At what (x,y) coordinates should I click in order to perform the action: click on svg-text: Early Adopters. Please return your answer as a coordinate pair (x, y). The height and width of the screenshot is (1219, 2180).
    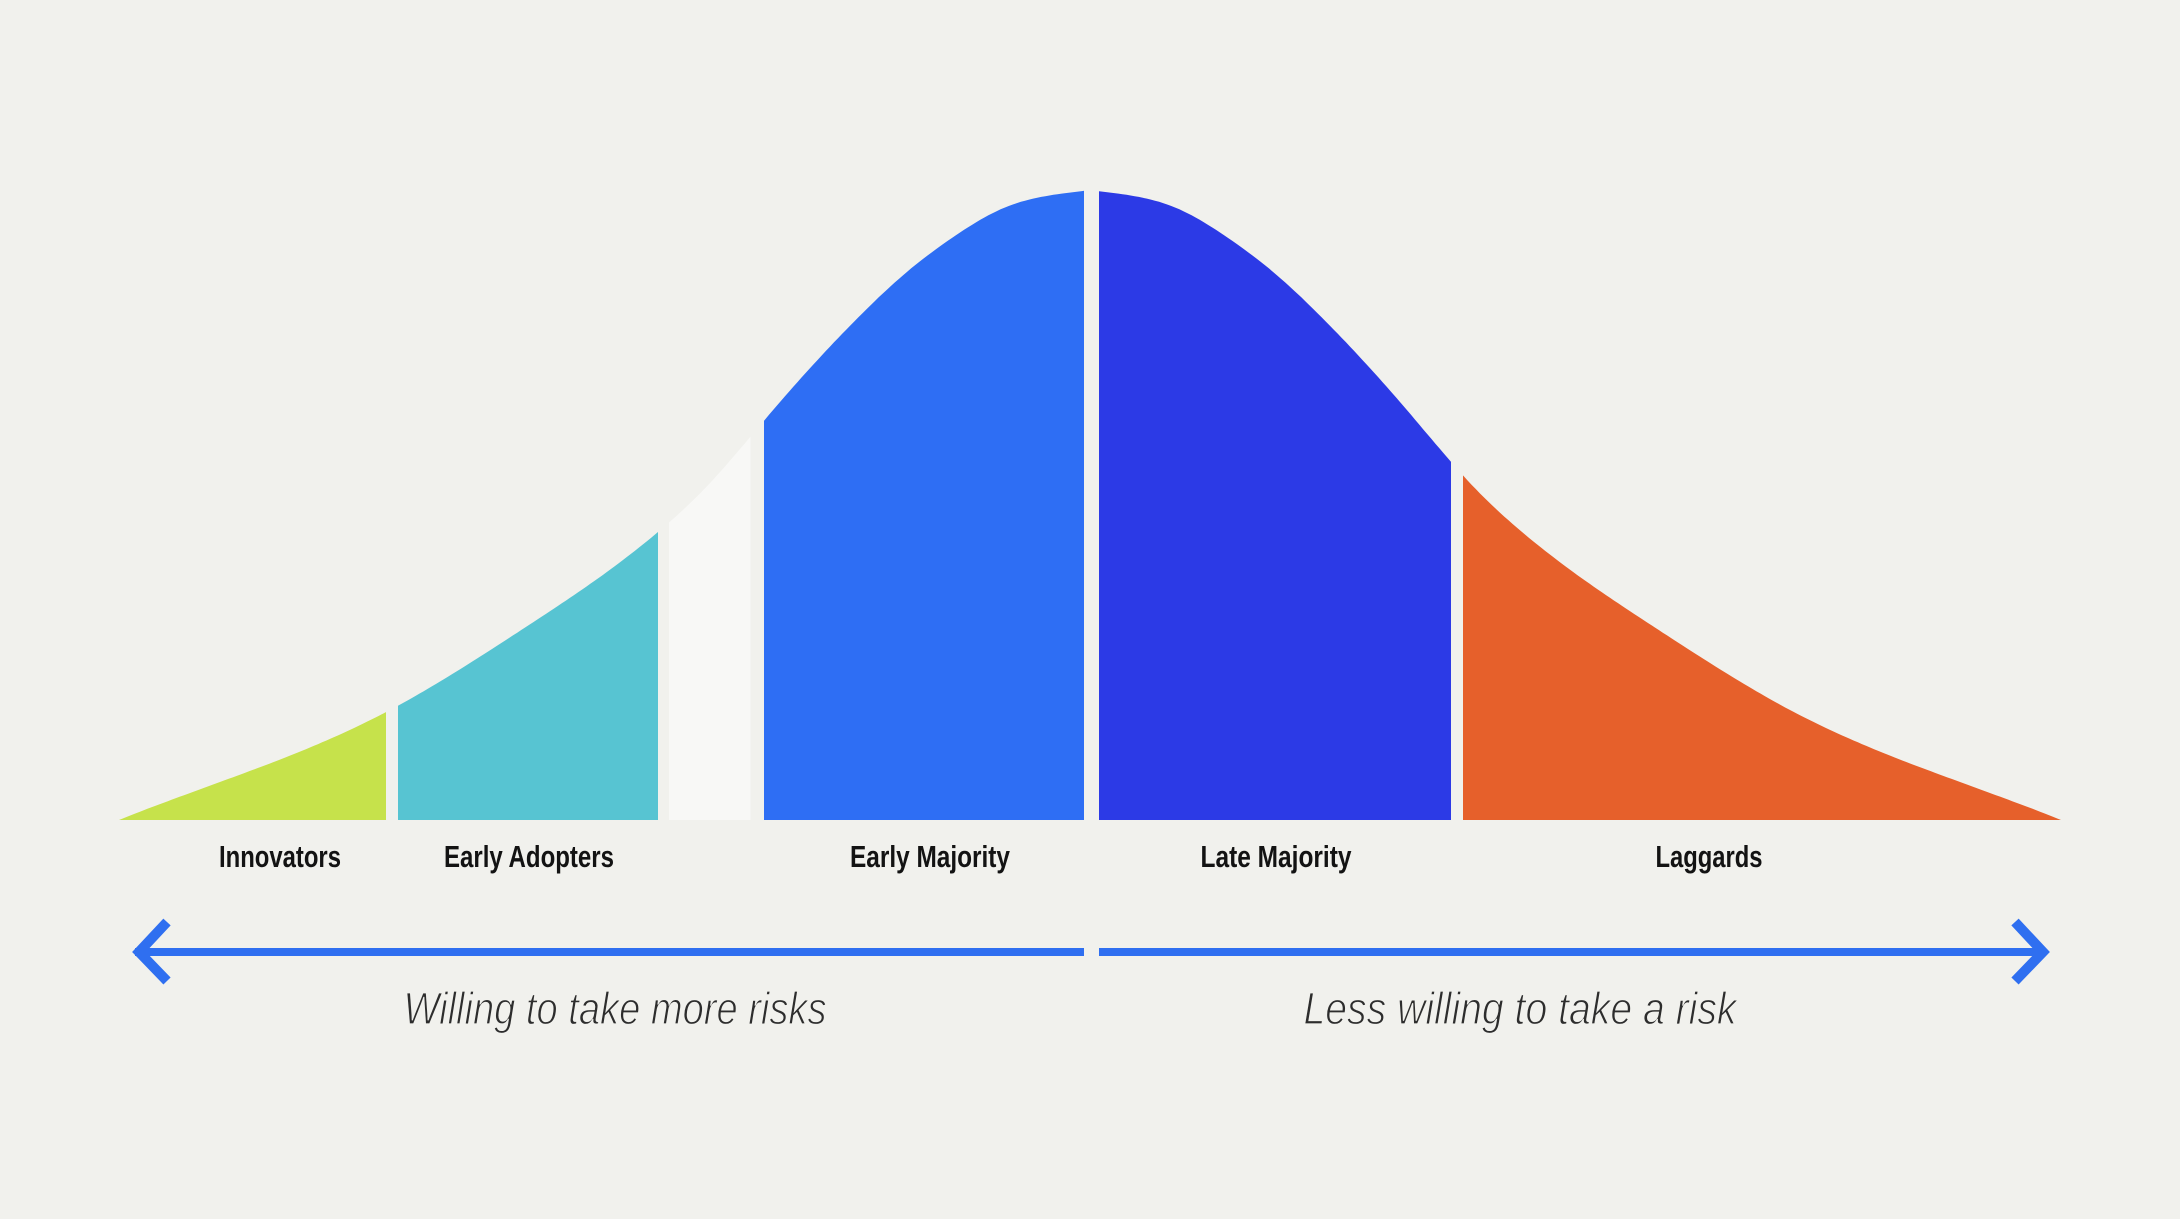
    Looking at the image, I should click on (529, 856).